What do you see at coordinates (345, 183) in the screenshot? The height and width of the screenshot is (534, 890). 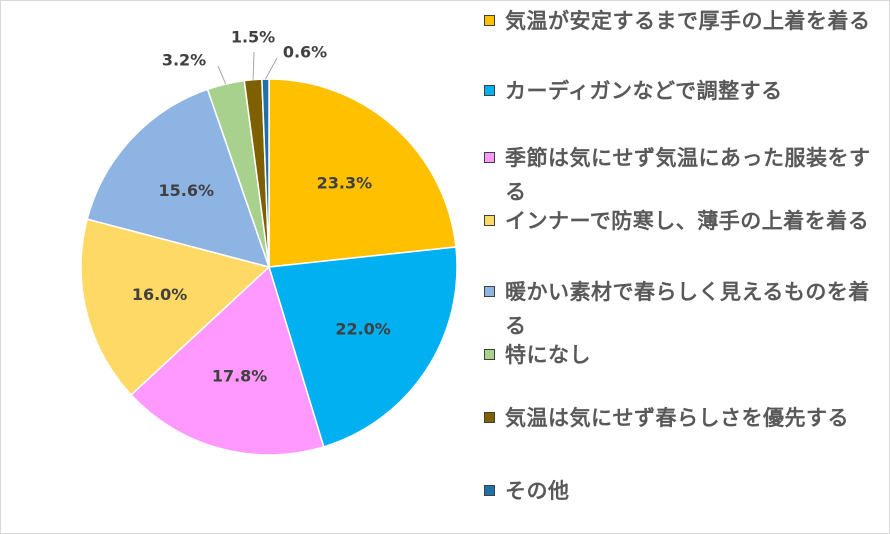 I see `data-label: 23.3%` at bounding box center [345, 183].